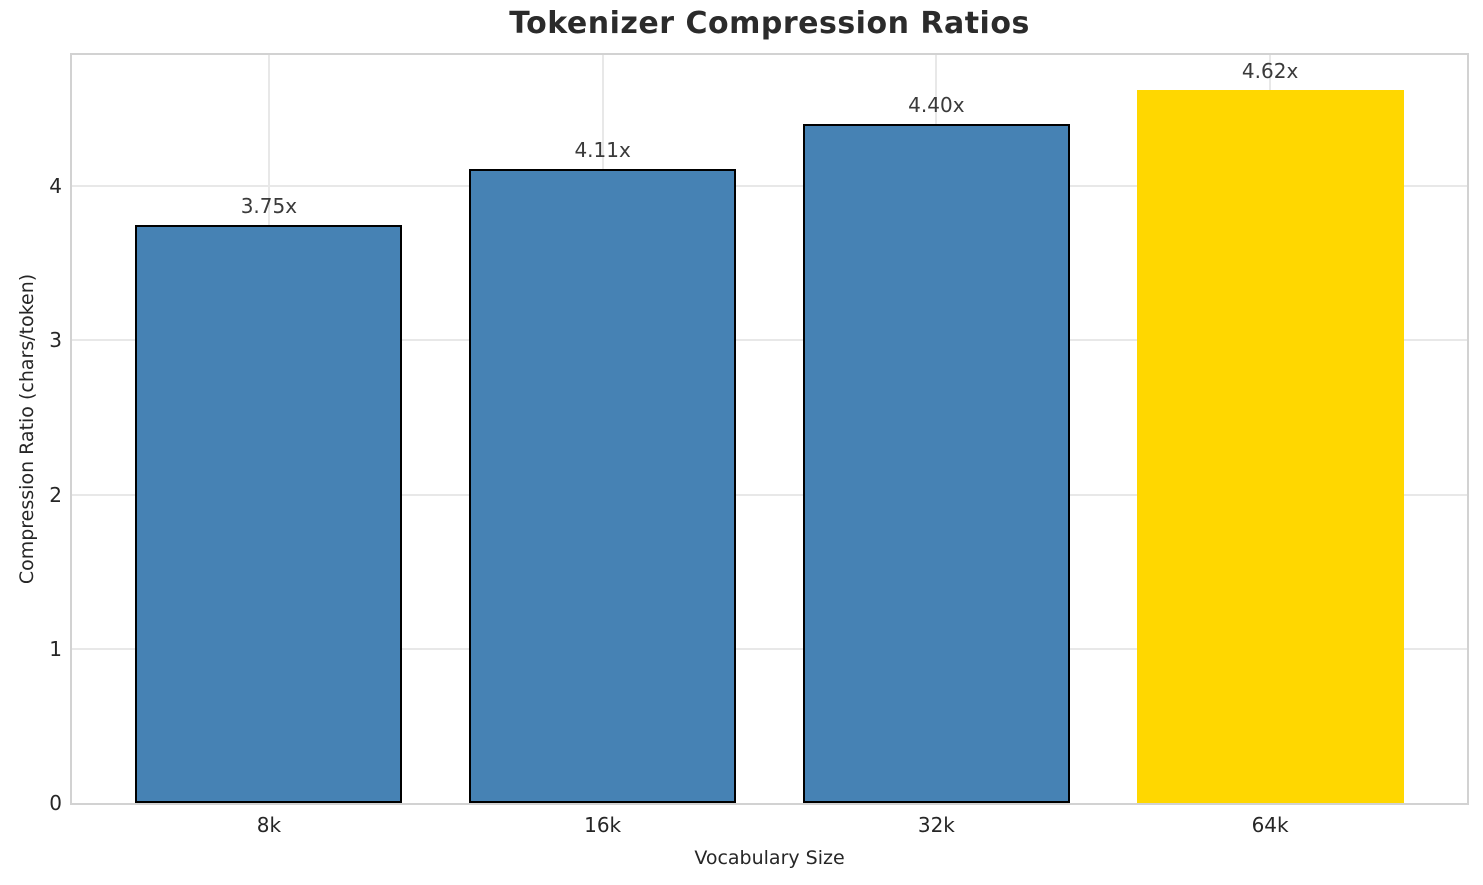 This screenshot has width=1483, height=885. I want to click on chart-title: Tokenizer Compression Ratios, so click(769, 23).